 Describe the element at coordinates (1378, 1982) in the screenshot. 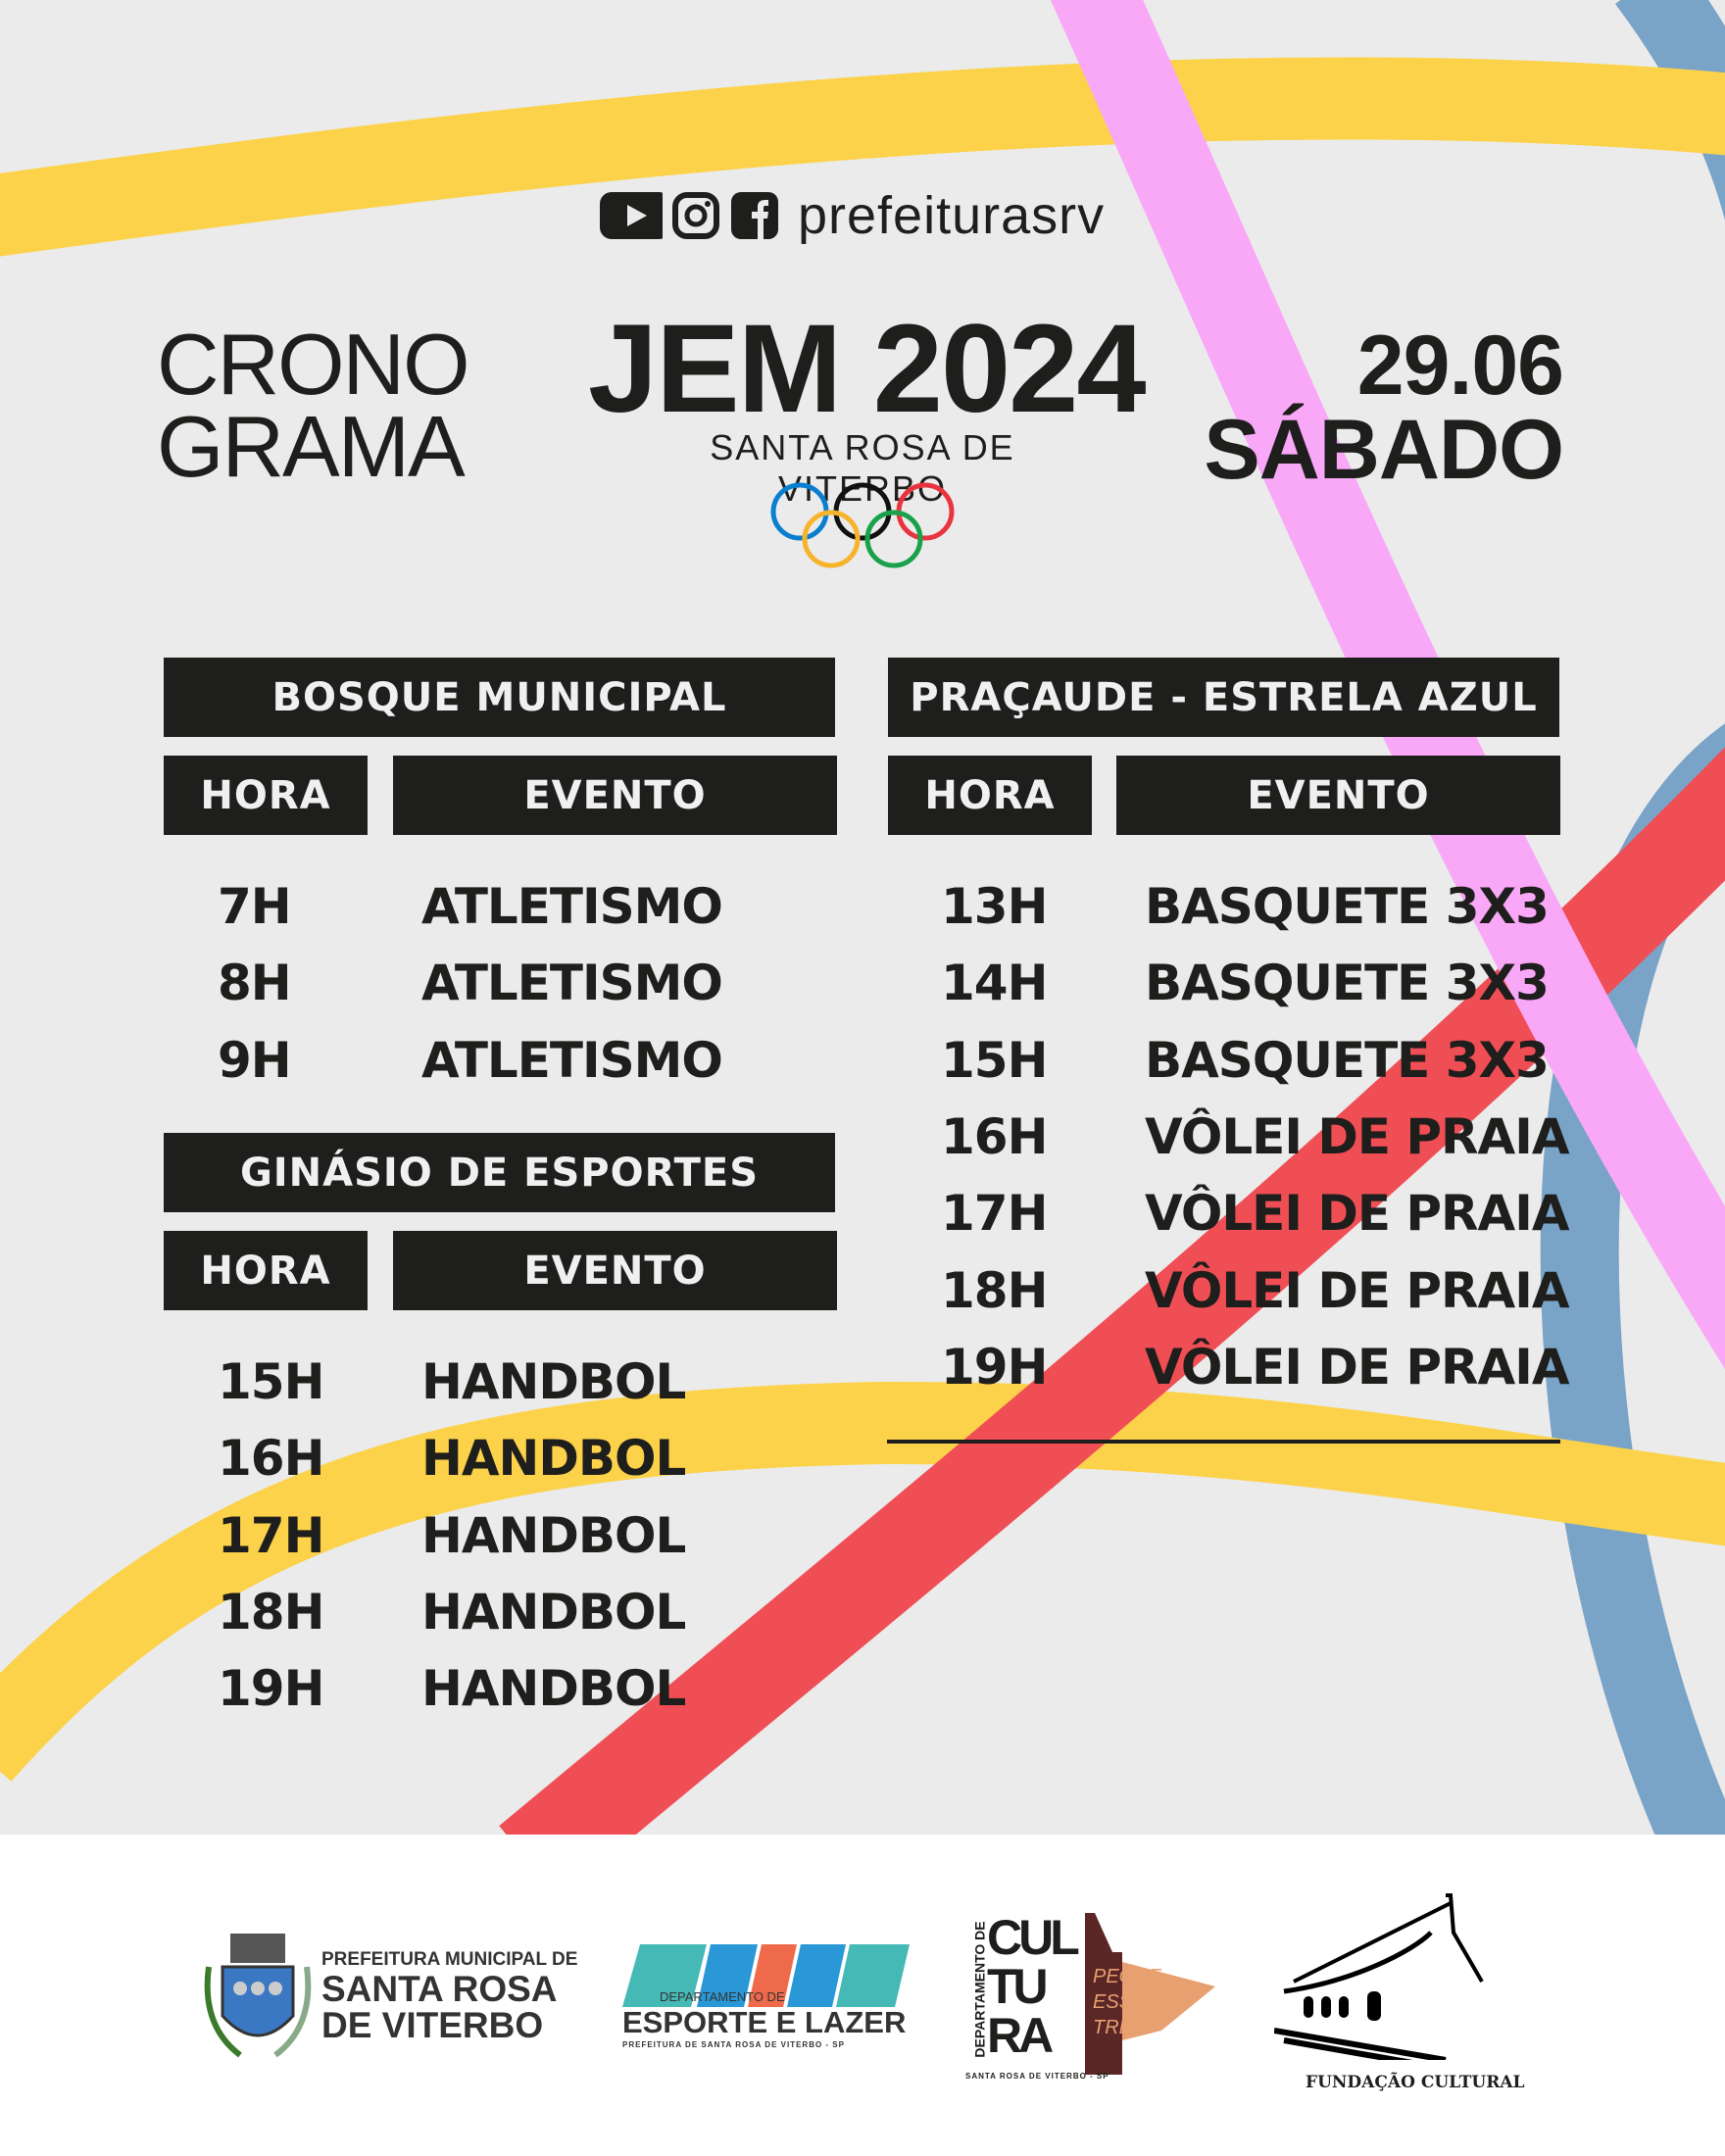

I see `building-icon` at that location.